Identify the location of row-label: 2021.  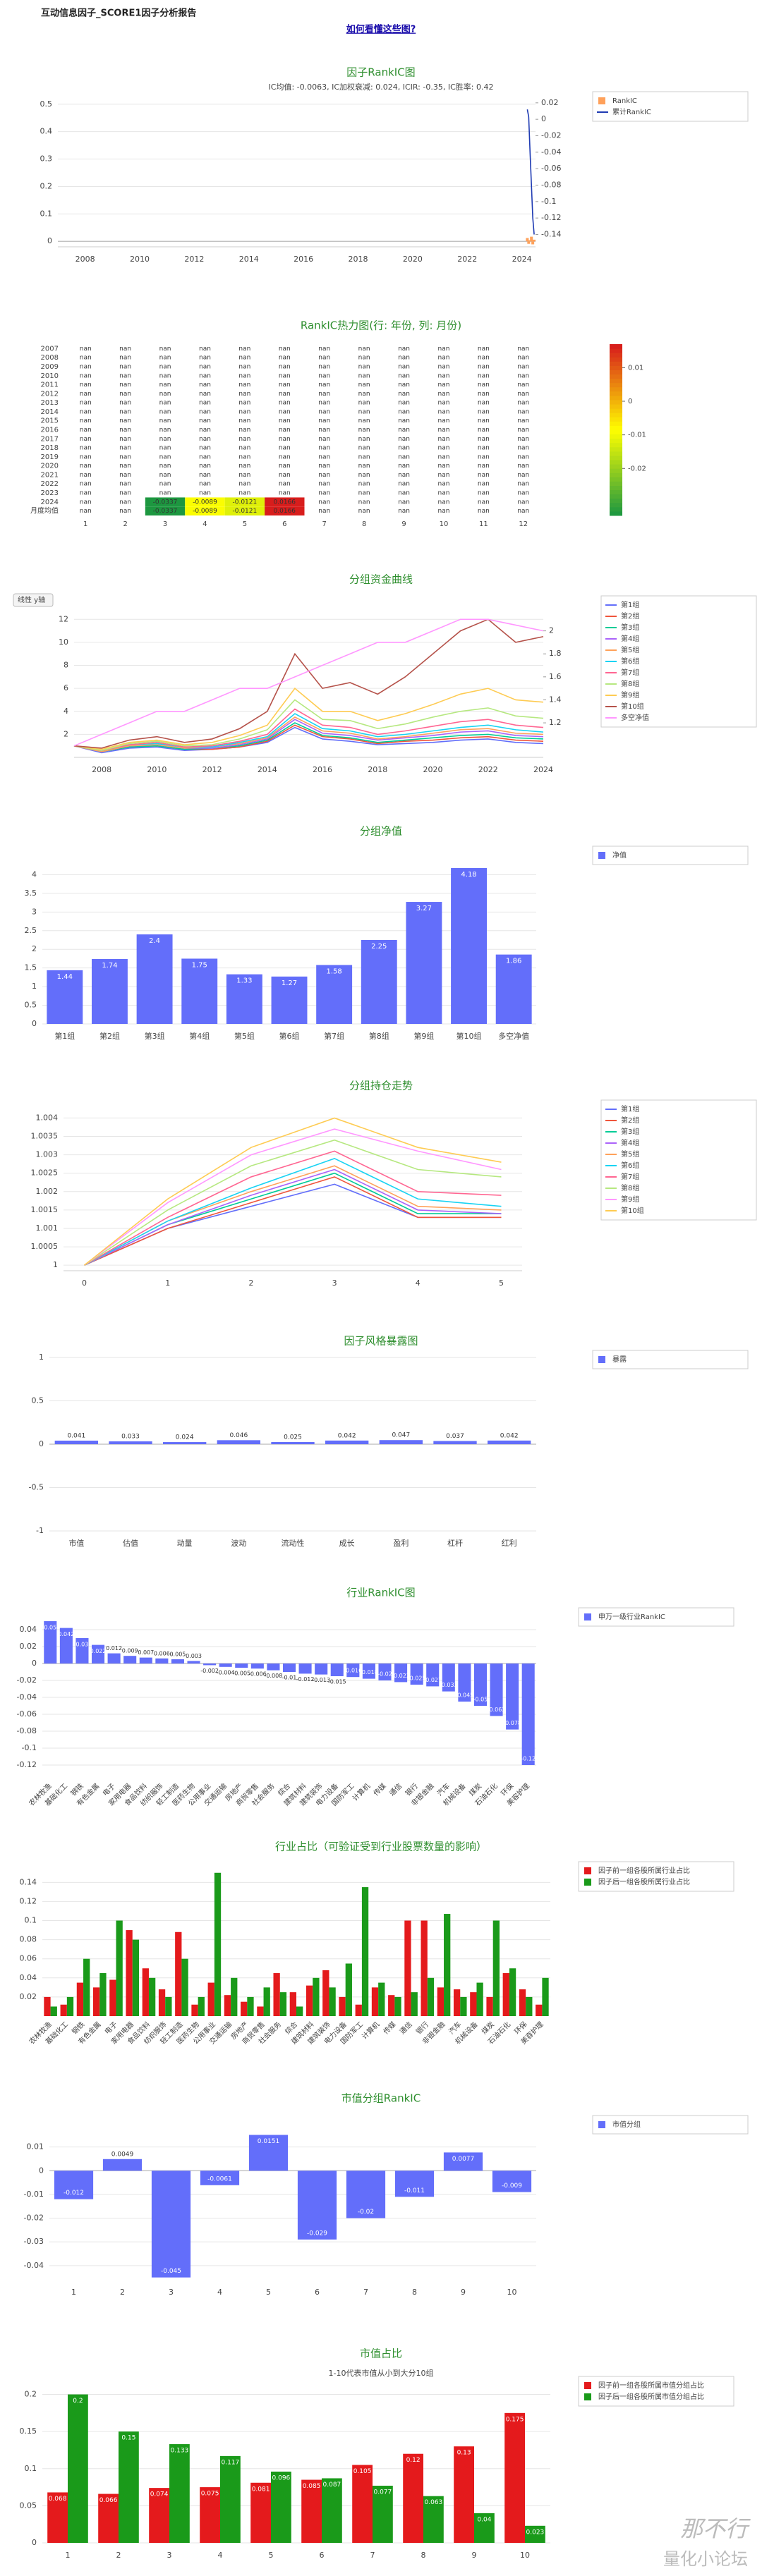
(50, 475).